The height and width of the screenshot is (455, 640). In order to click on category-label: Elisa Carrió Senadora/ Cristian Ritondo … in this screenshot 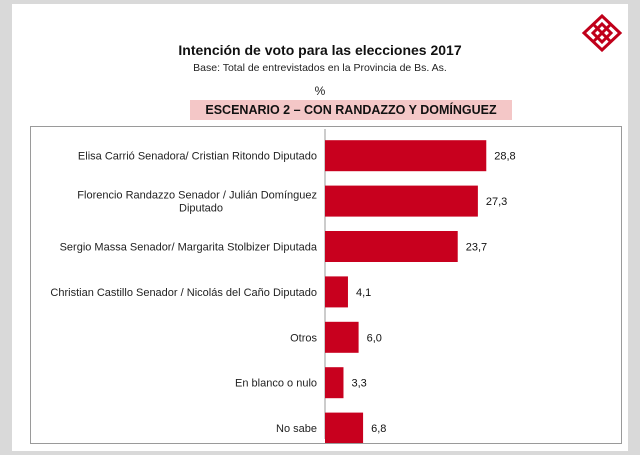, I will do `click(197, 157)`.